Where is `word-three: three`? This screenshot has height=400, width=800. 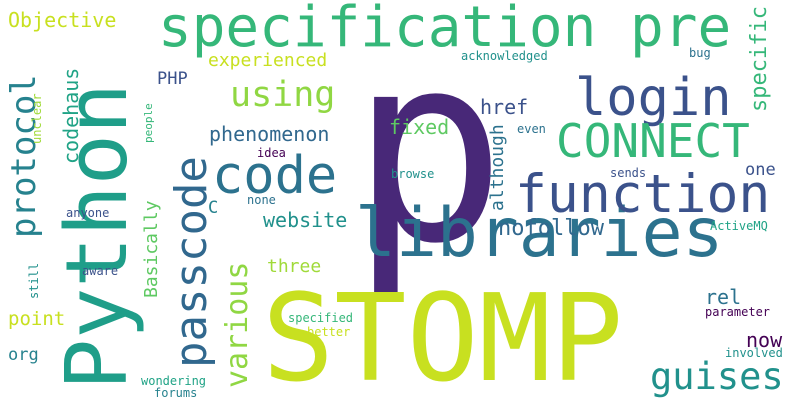 word-three: three is located at coordinates (294, 266).